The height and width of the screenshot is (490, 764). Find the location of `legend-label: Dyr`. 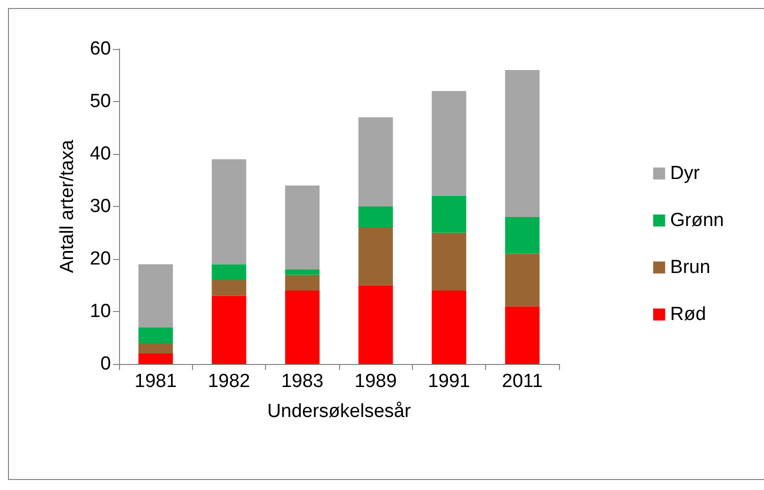

legend-label: Dyr is located at coordinates (685, 173).